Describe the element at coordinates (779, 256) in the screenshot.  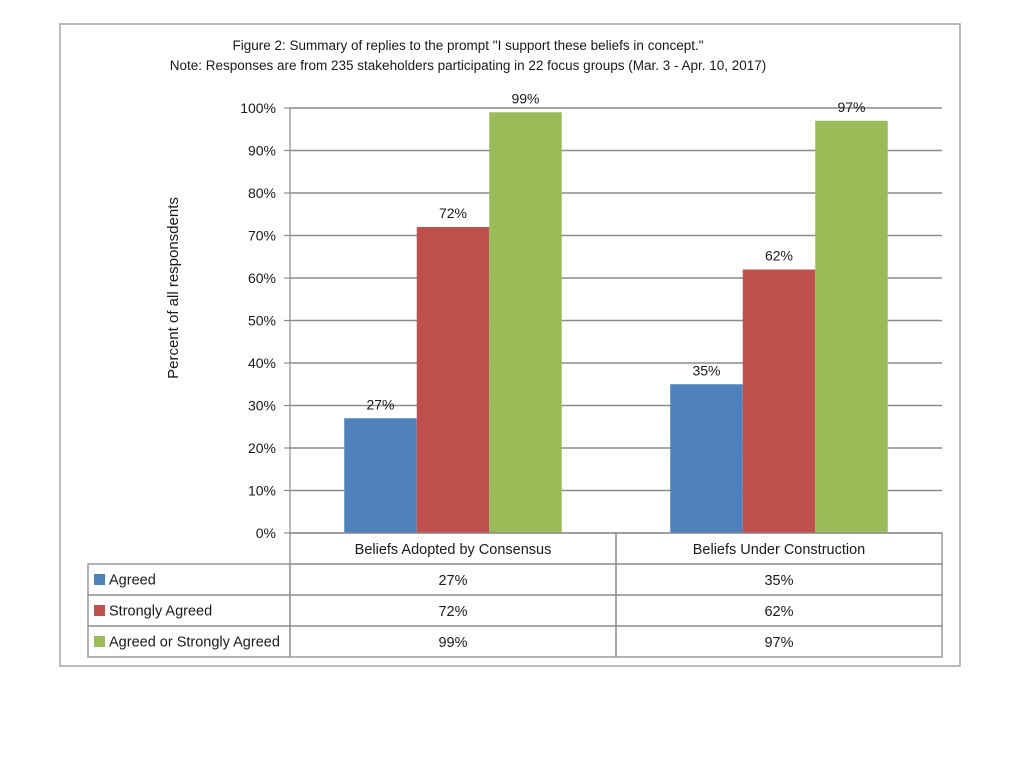
I see `bar-value-label: 62%` at that location.